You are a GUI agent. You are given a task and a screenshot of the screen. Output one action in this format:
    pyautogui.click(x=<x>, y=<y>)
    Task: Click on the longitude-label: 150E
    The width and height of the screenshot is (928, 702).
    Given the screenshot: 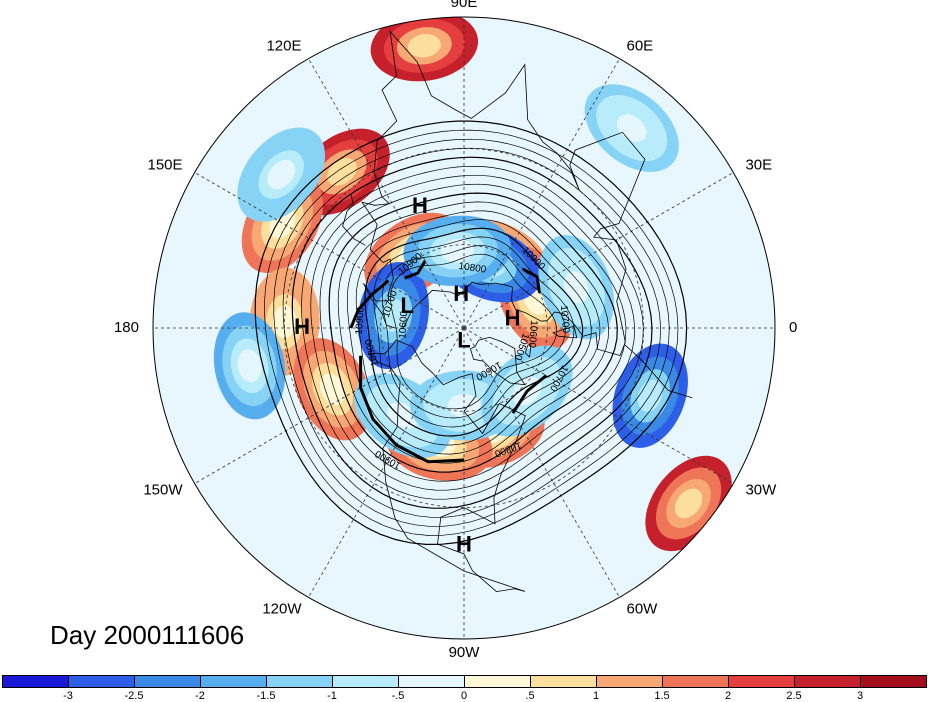 What is the action you would take?
    pyautogui.click(x=164, y=164)
    